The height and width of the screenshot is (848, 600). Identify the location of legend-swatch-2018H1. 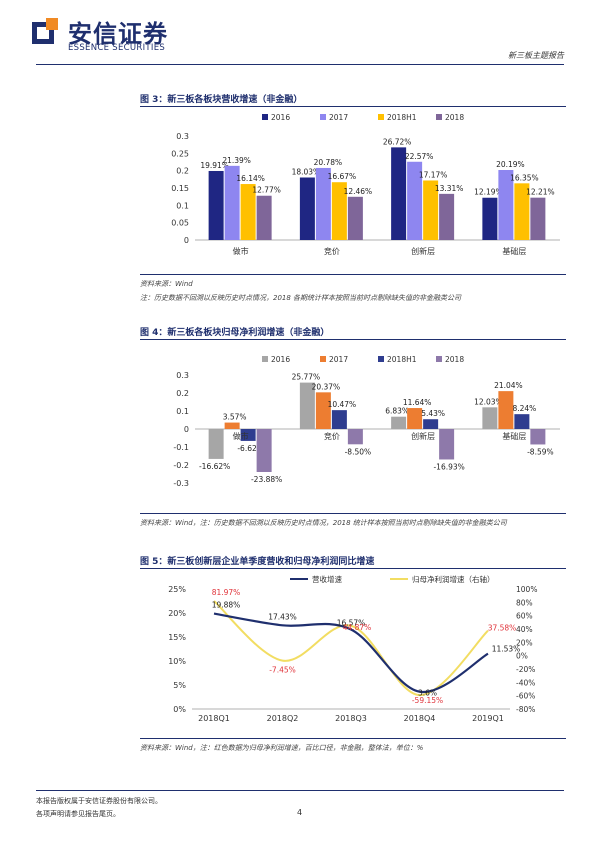
(381, 359).